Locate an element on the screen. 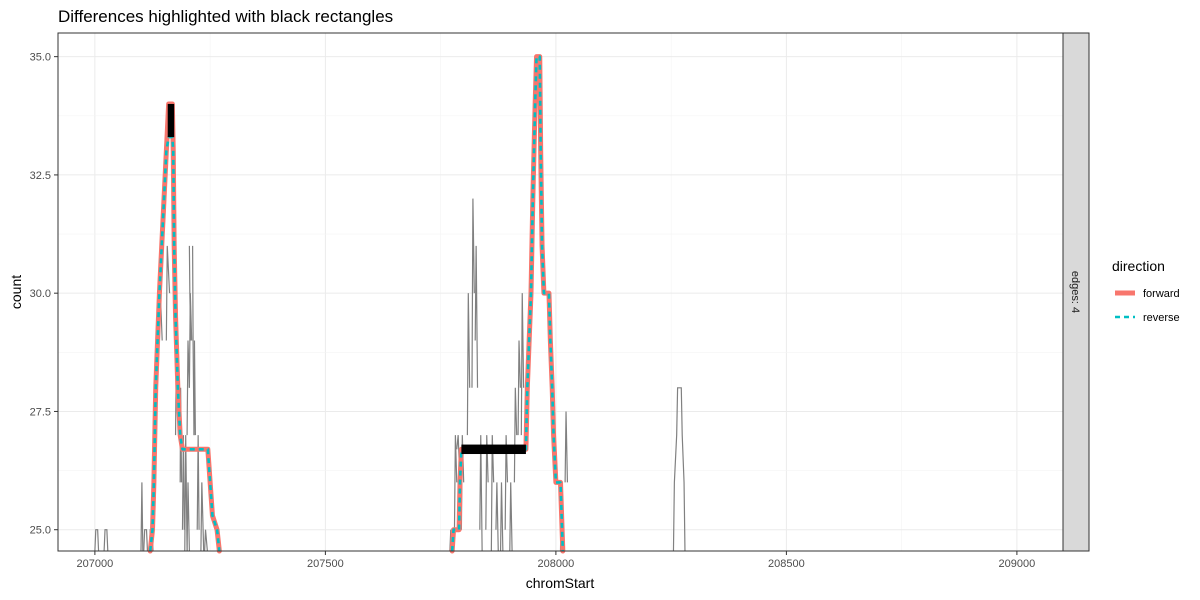 The image size is (1200, 600). series-line-reverse is located at coordinates (507, 303).